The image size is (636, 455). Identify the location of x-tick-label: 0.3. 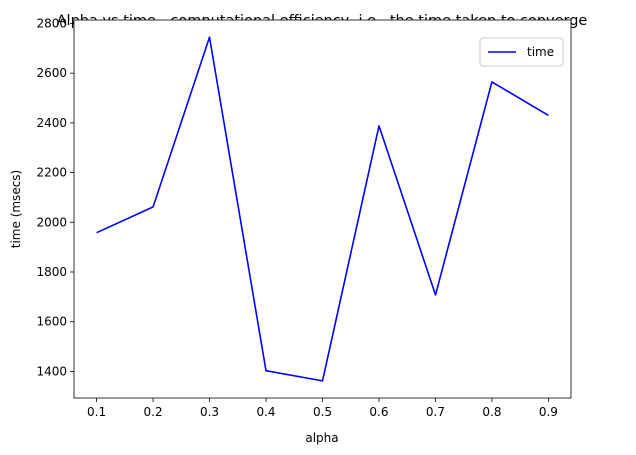
(209, 412).